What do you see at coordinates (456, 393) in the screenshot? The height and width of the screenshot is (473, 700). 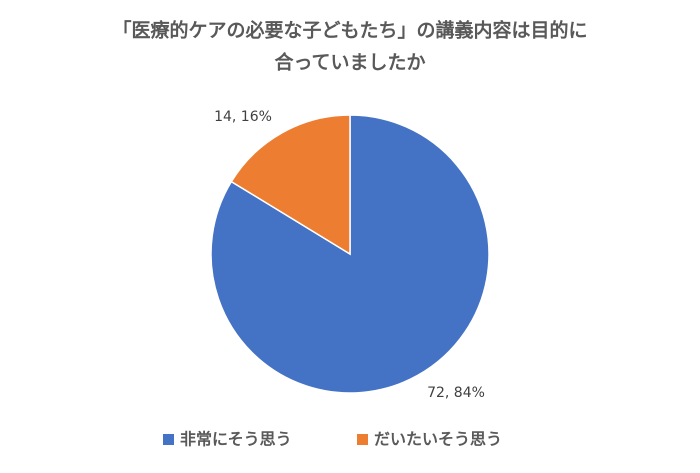 I see `data-label: 72, 84%` at bounding box center [456, 393].